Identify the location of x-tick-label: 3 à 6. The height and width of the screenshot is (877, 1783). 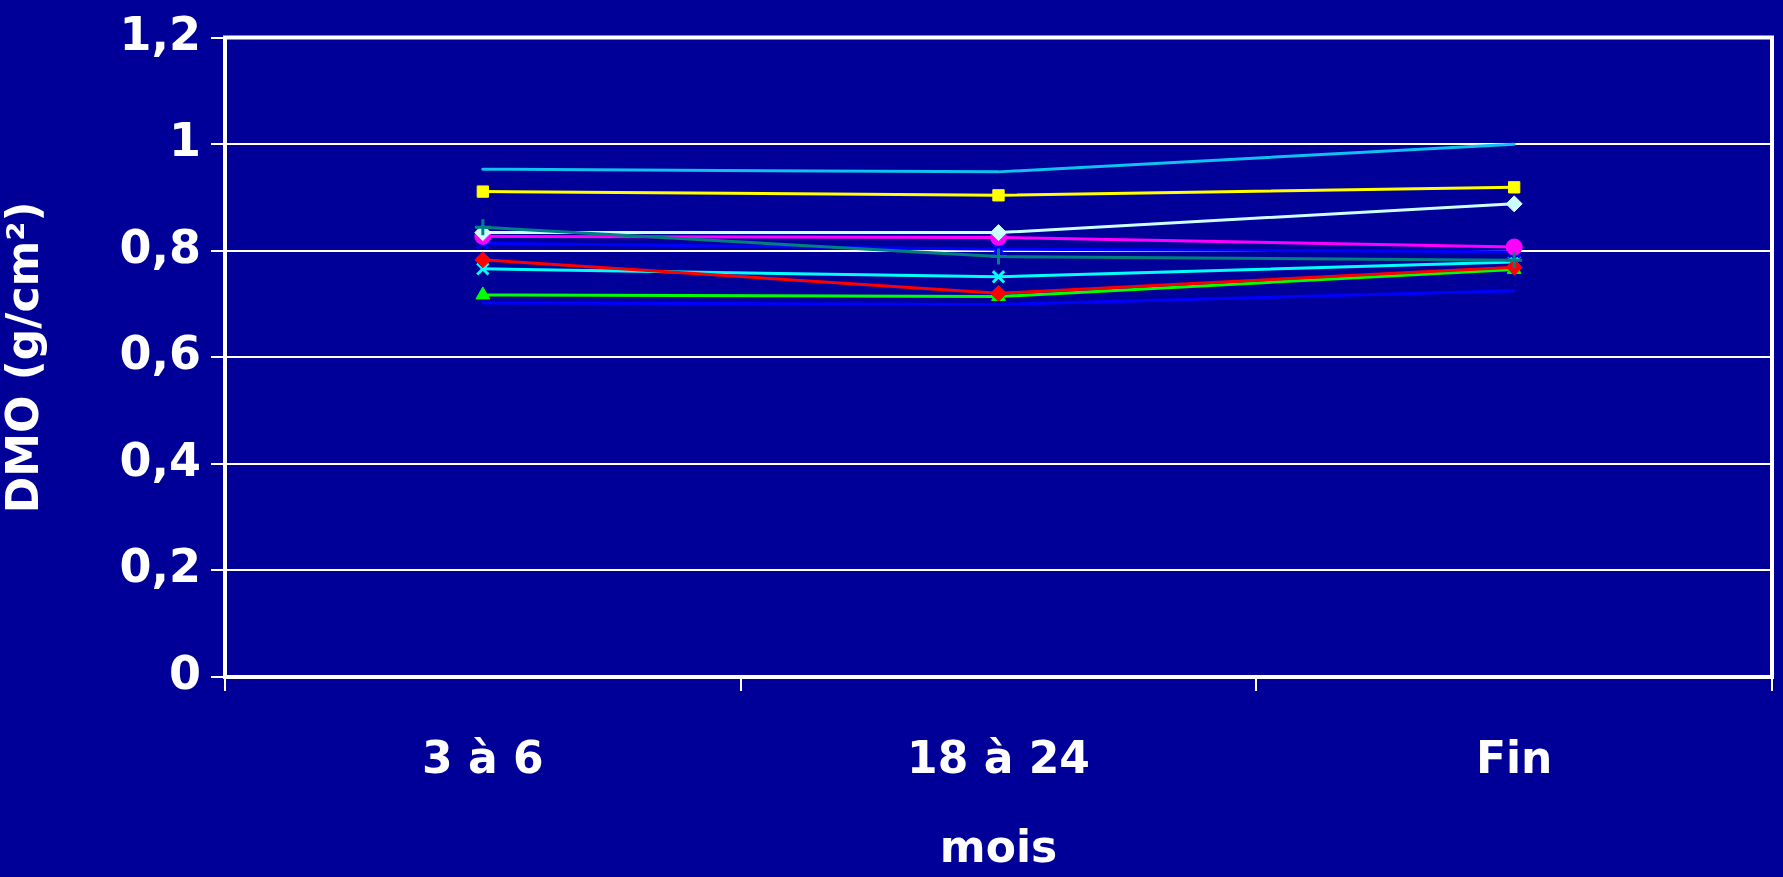
(483, 757).